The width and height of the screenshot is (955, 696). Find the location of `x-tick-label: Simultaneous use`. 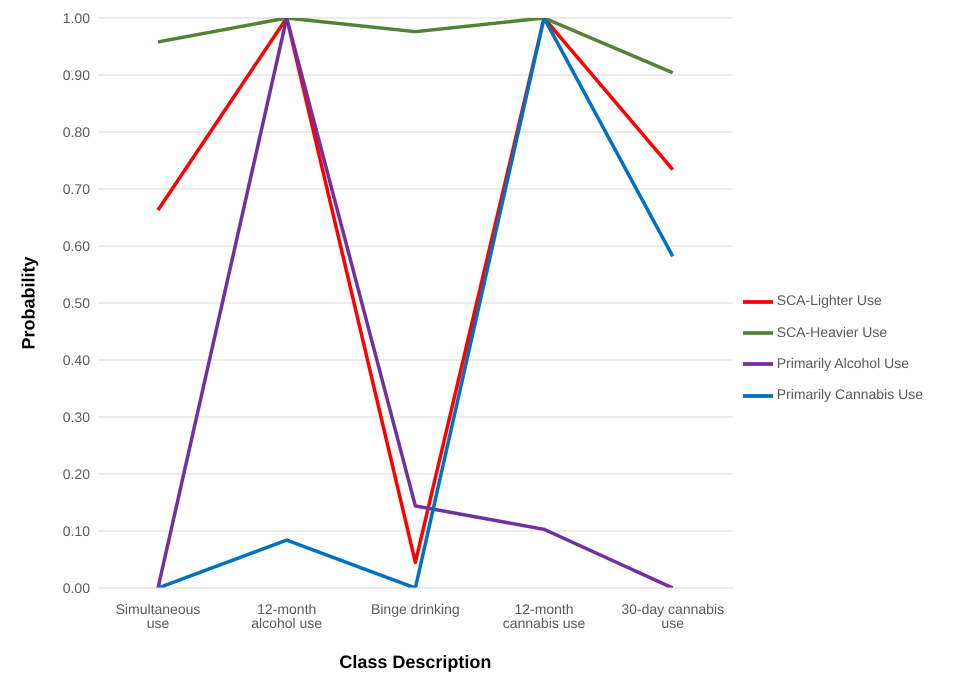

x-tick-label: Simultaneous use is located at coordinates (158, 615).